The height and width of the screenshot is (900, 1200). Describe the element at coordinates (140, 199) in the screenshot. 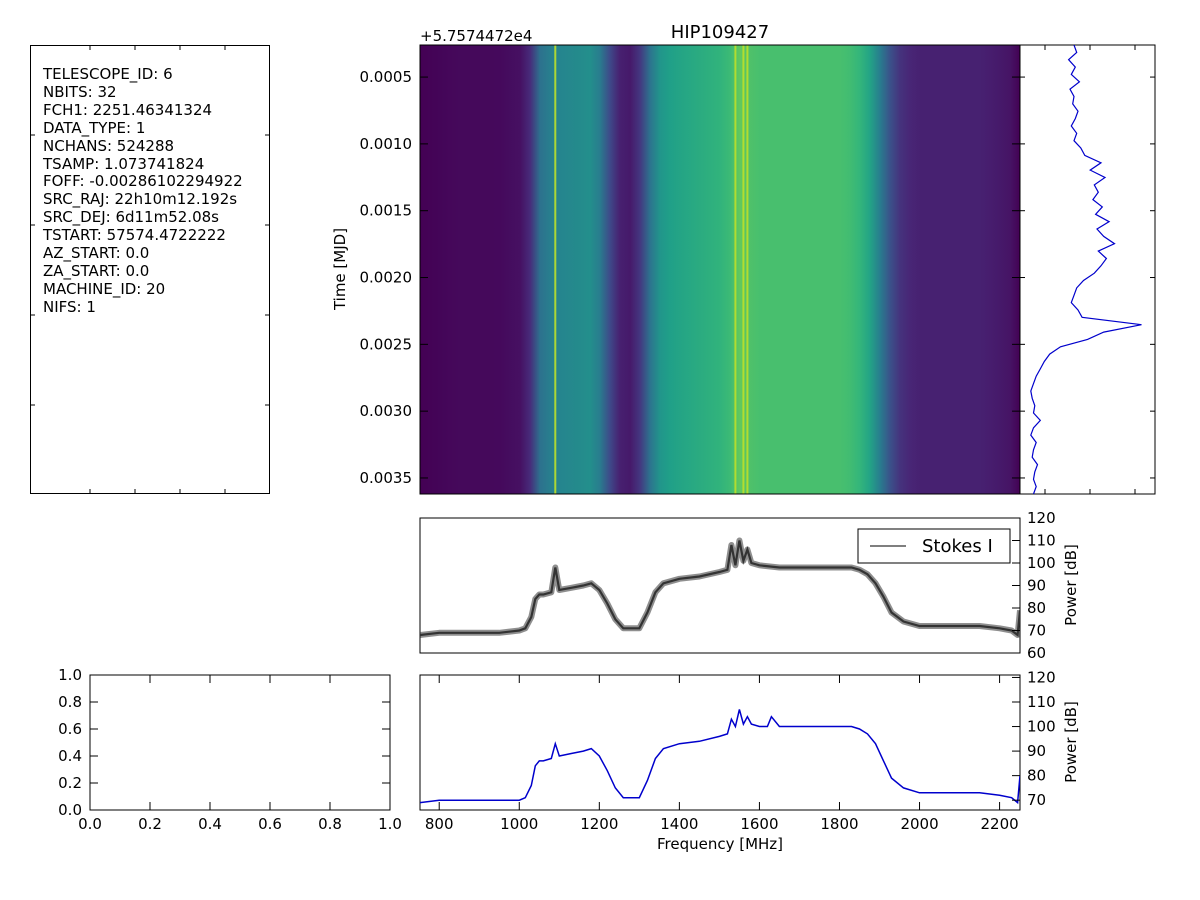

I see `header-info-line: SRC_RAJ: 22h10m12.192s` at that location.